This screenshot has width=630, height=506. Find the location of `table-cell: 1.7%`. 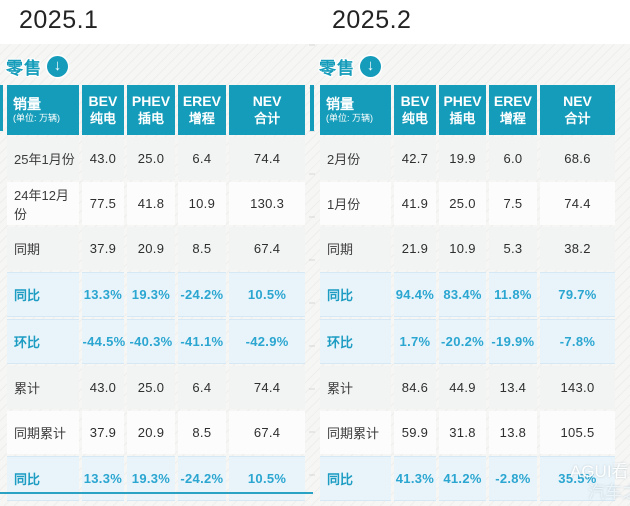

table-cell: 1.7% is located at coordinates (415, 341).